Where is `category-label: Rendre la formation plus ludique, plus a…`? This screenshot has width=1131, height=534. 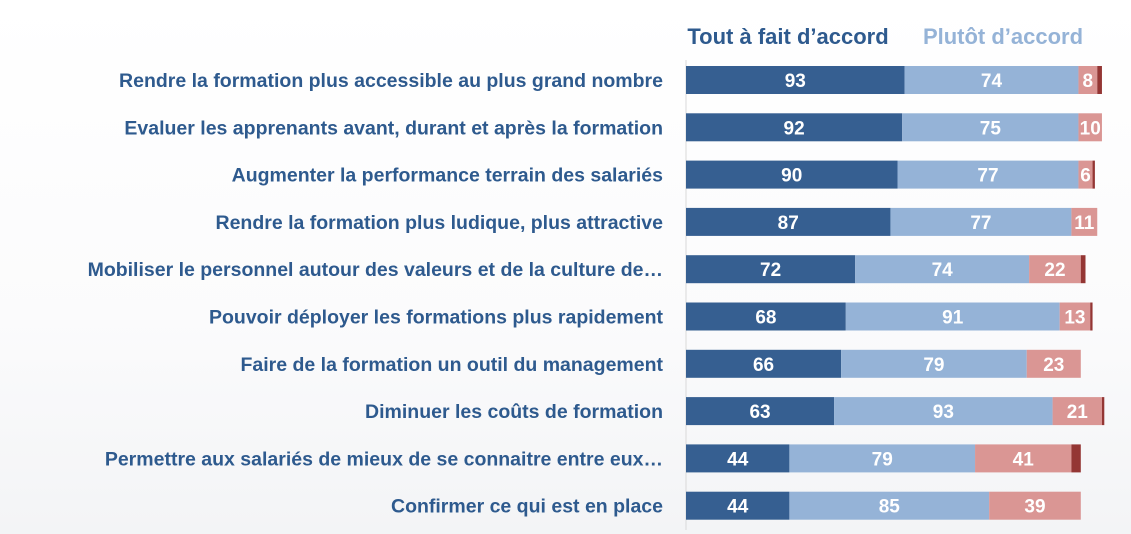 category-label: Rendre la formation plus ludique, plus a… is located at coordinates (440, 223).